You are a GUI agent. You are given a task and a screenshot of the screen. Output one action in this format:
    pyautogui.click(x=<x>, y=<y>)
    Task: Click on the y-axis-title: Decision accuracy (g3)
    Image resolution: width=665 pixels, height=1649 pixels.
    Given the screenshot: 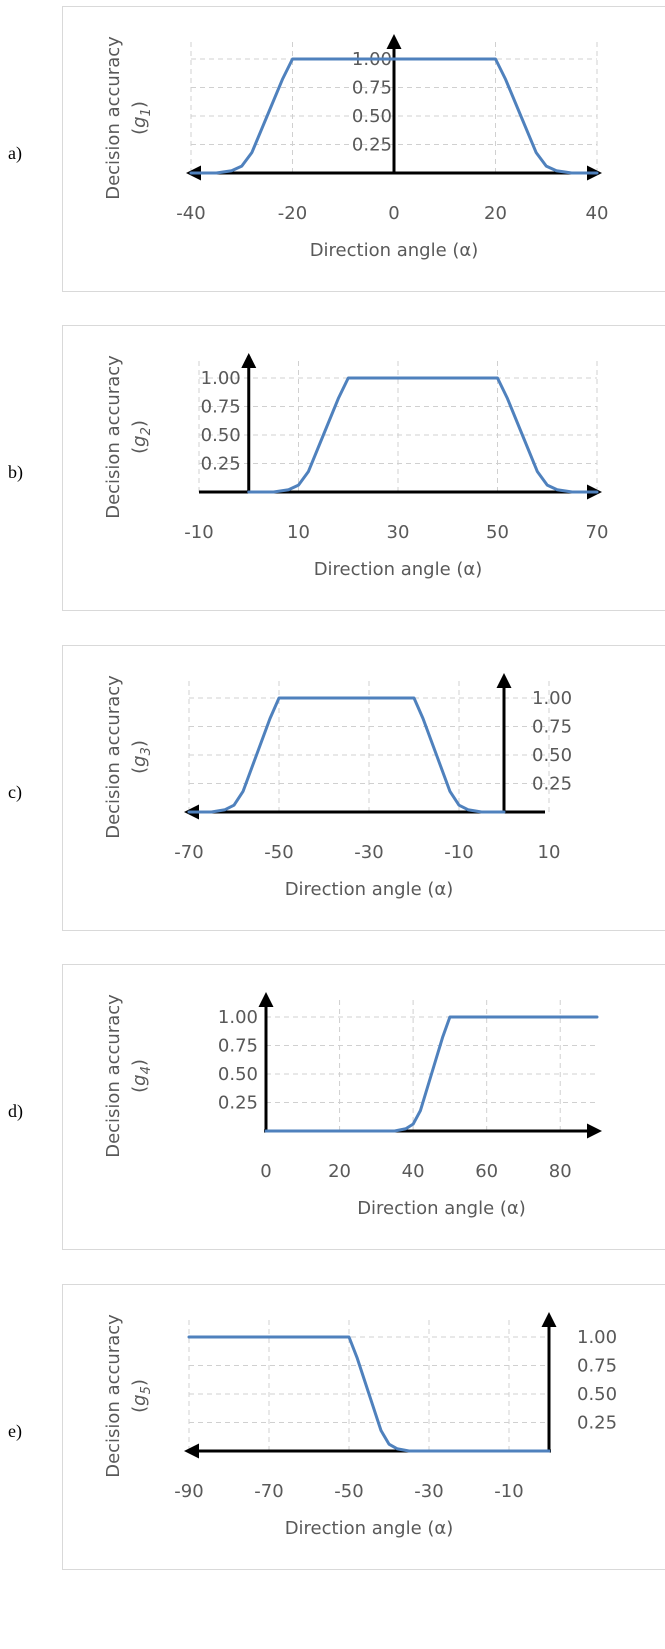 What is the action you would take?
    pyautogui.click(x=128, y=757)
    